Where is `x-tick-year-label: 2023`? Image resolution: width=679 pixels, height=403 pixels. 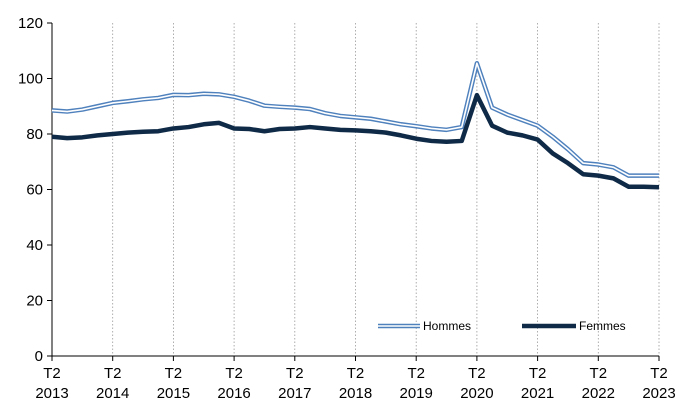 x-tick-year-label: 2023 is located at coordinates (658, 393).